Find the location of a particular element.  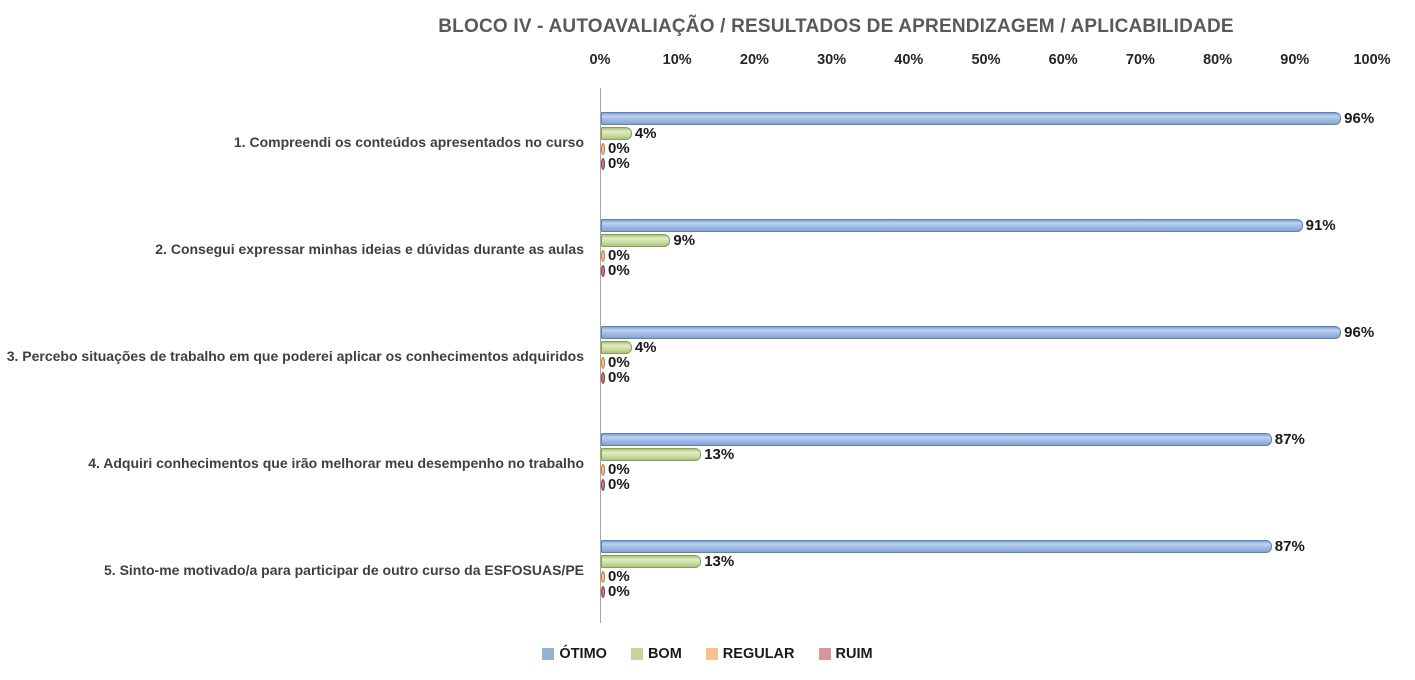

x-tick: 0% is located at coordinates (600, 60).